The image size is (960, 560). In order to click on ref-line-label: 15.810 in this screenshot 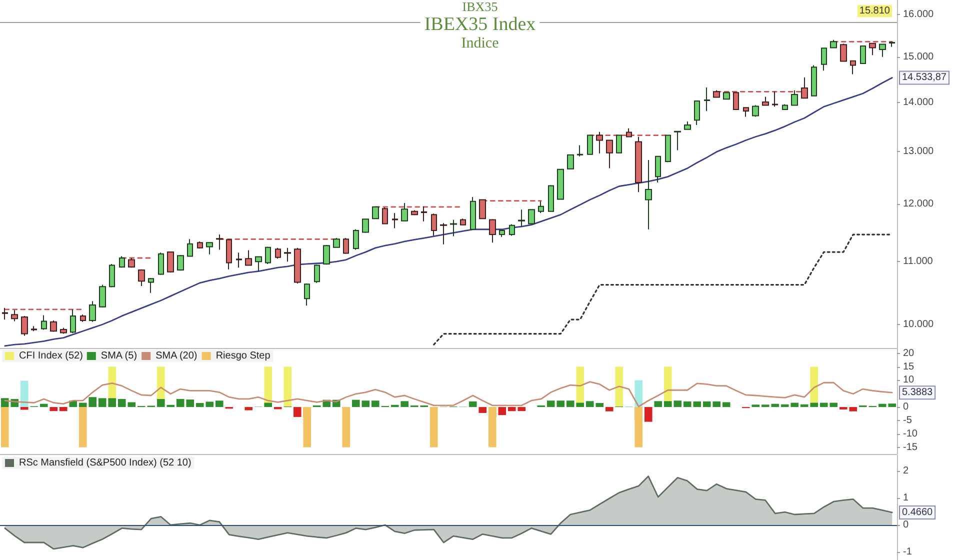, I will do `click(874, 11)`.